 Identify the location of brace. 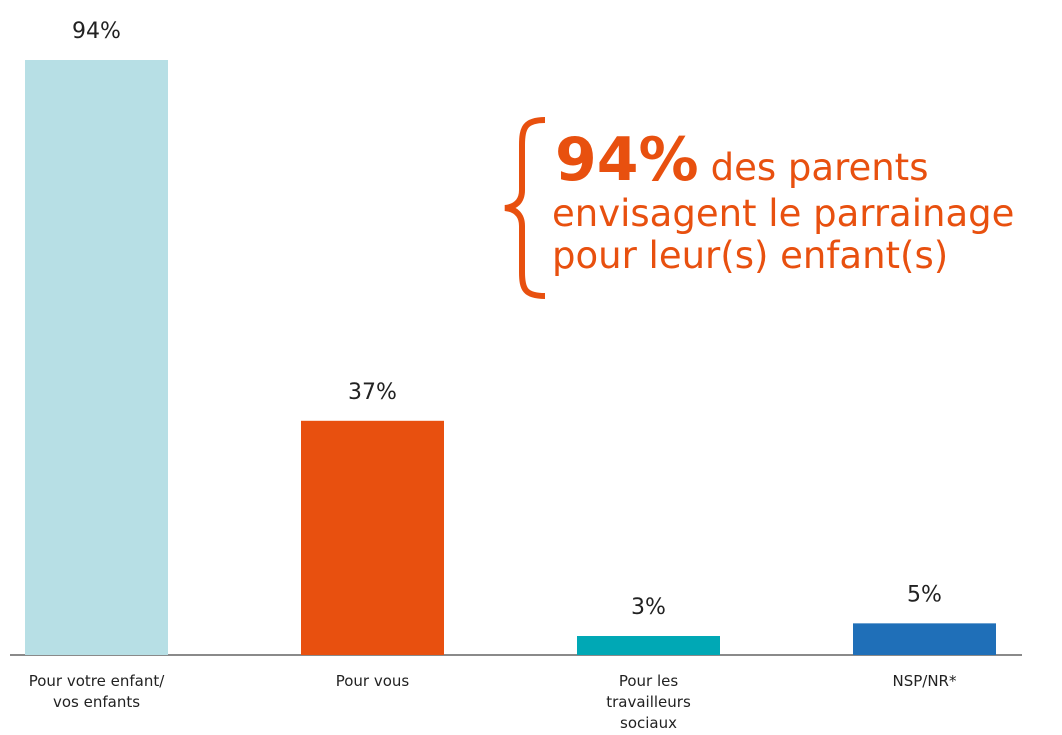
(525, 208).